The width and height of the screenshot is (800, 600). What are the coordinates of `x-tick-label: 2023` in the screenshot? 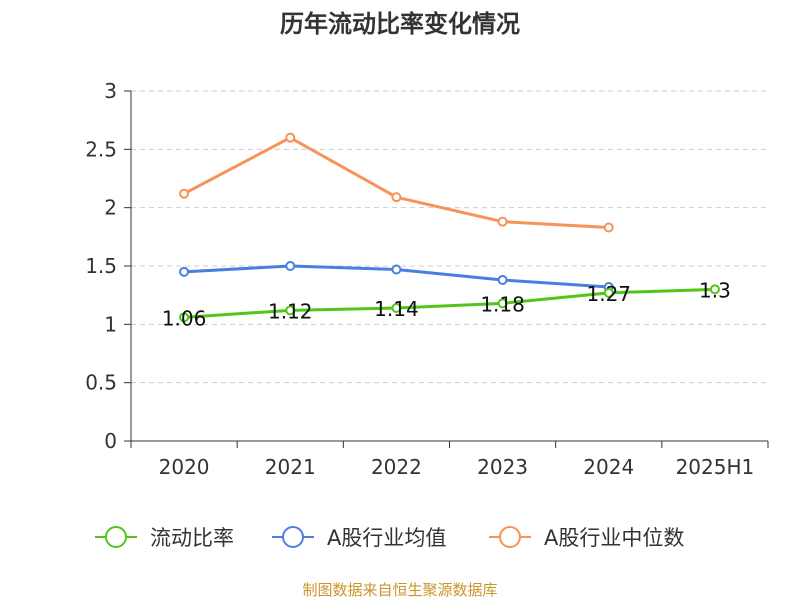 It's located at (502, 467).